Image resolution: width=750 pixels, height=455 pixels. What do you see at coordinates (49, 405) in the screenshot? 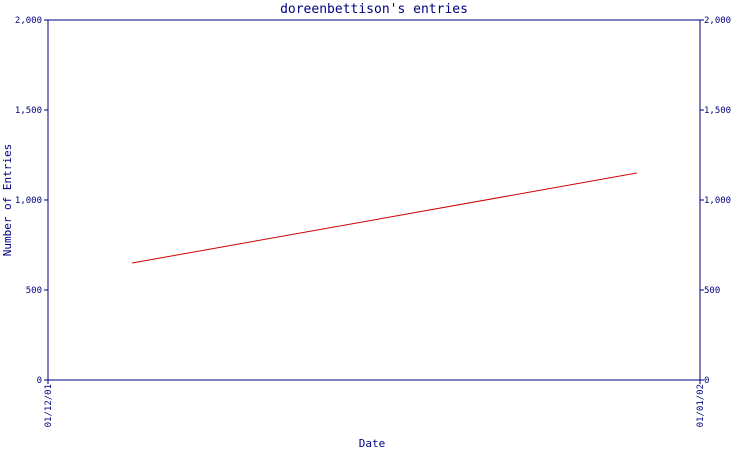
I see `x-tick-label: 01/12/01` at bounding box center [49, 405].